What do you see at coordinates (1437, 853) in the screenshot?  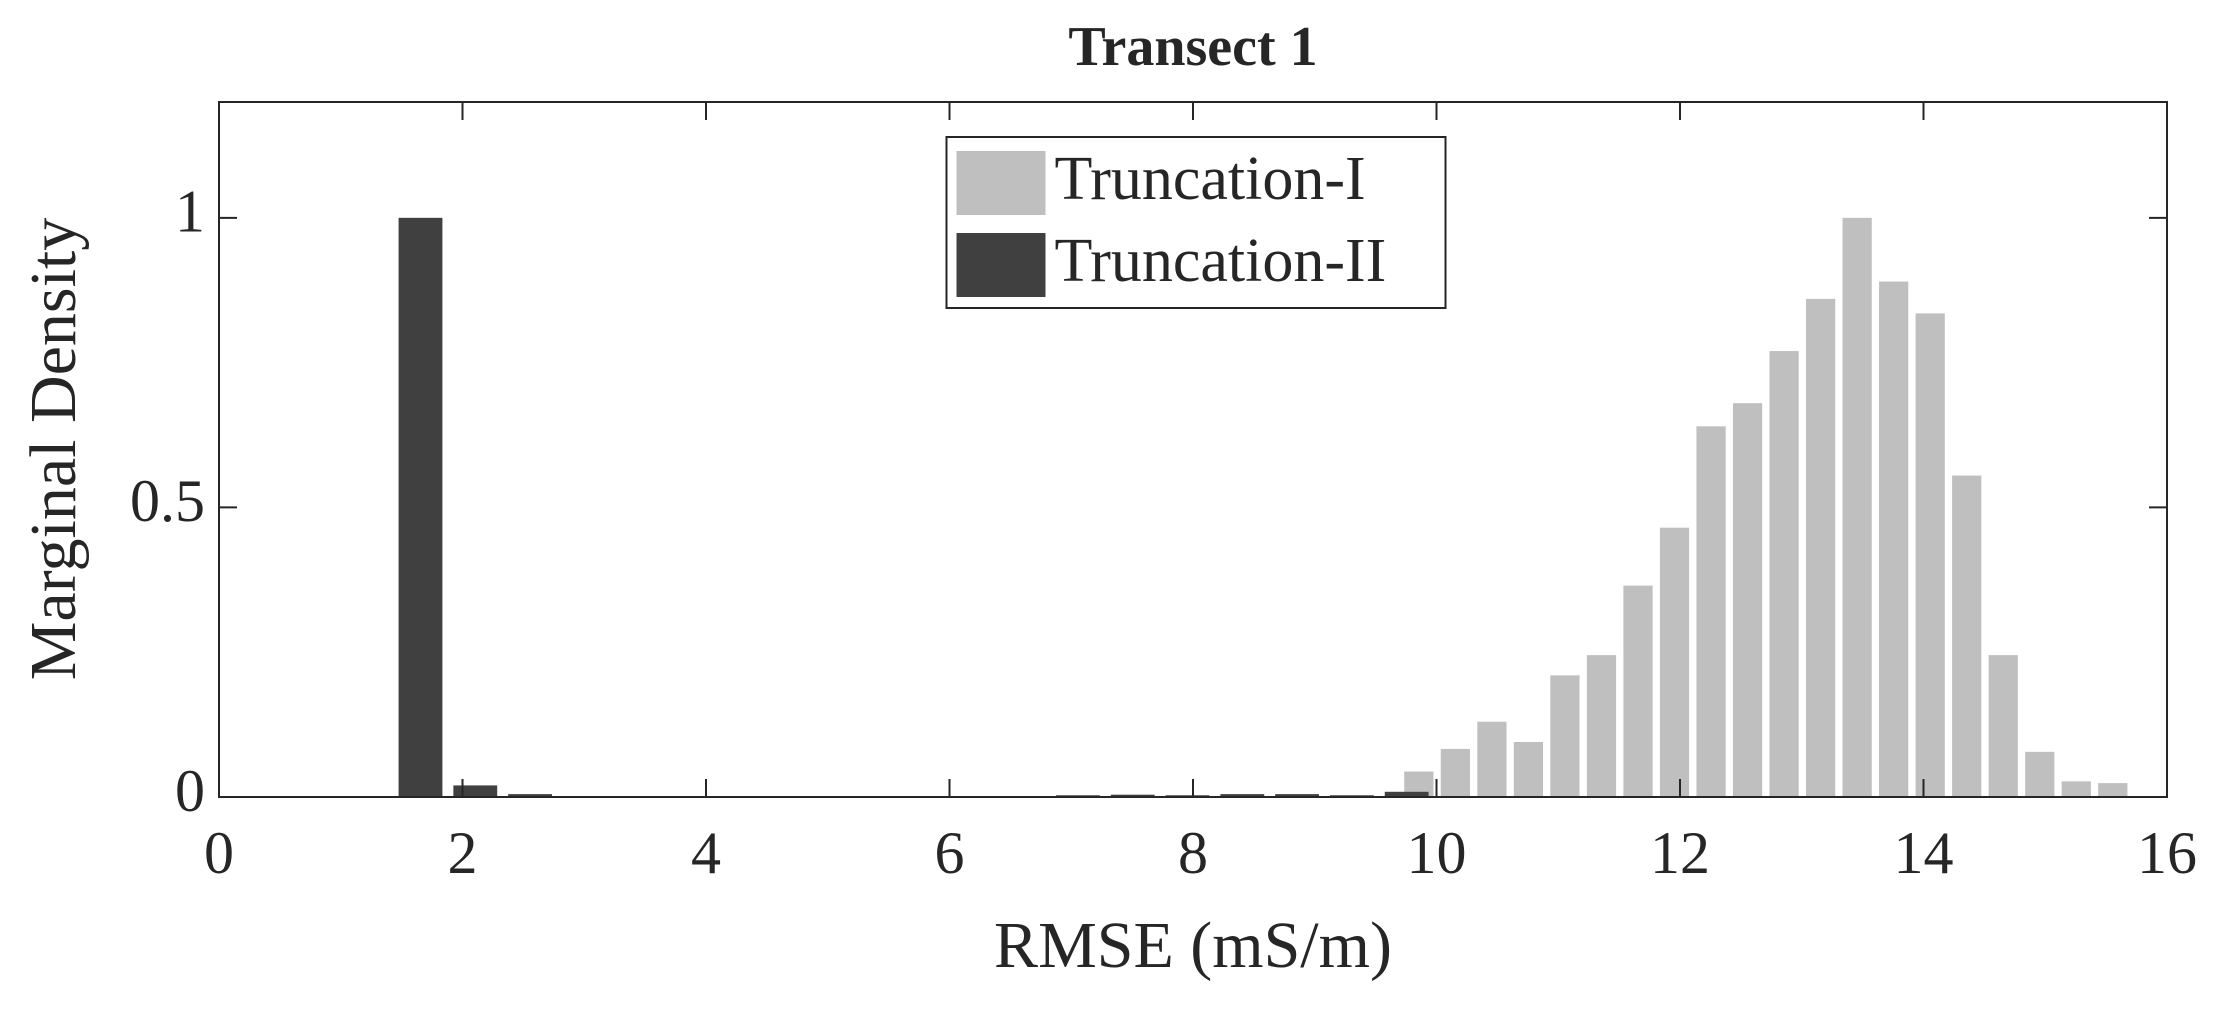 I see `x-tick-label: 10` at bounding box center [1437, 853].